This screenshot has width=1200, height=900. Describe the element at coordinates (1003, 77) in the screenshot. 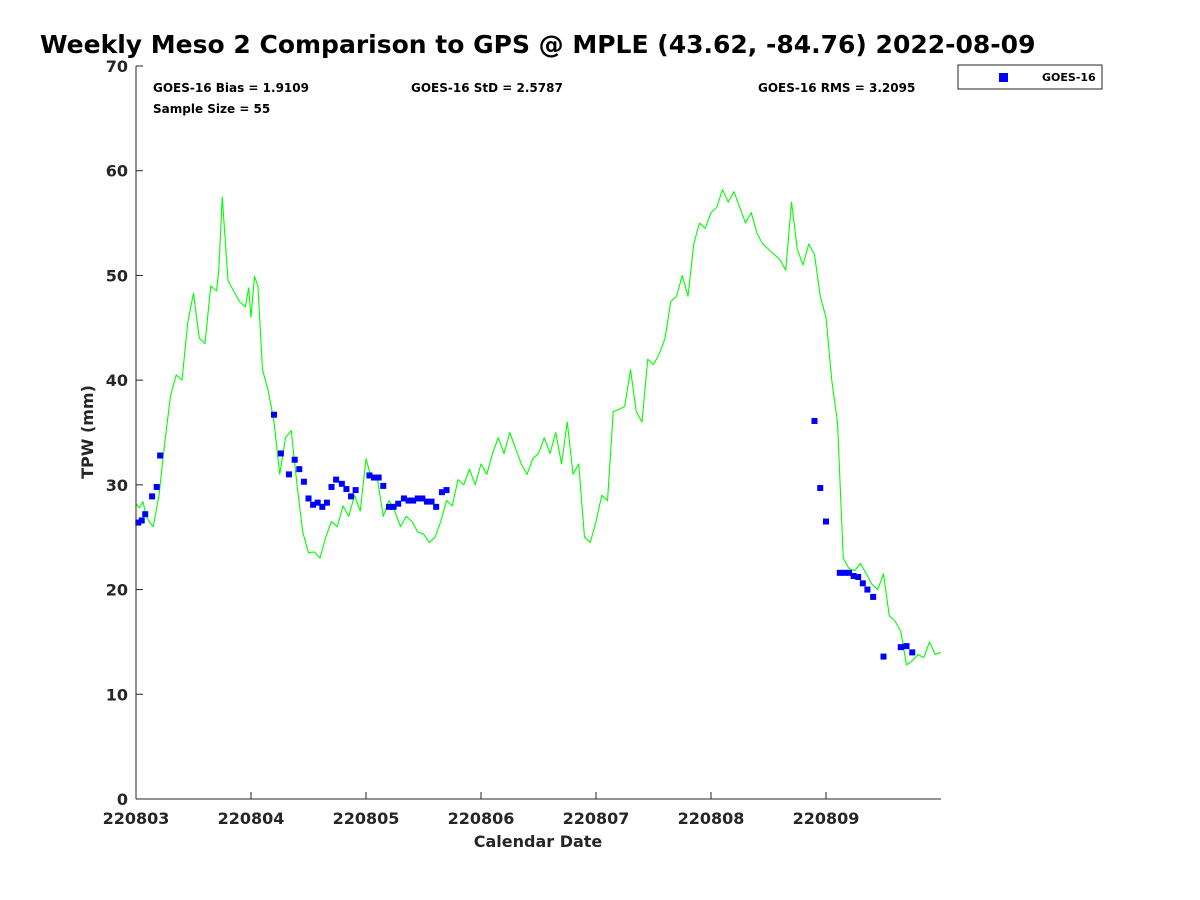

I see `legend-marker` at that location.